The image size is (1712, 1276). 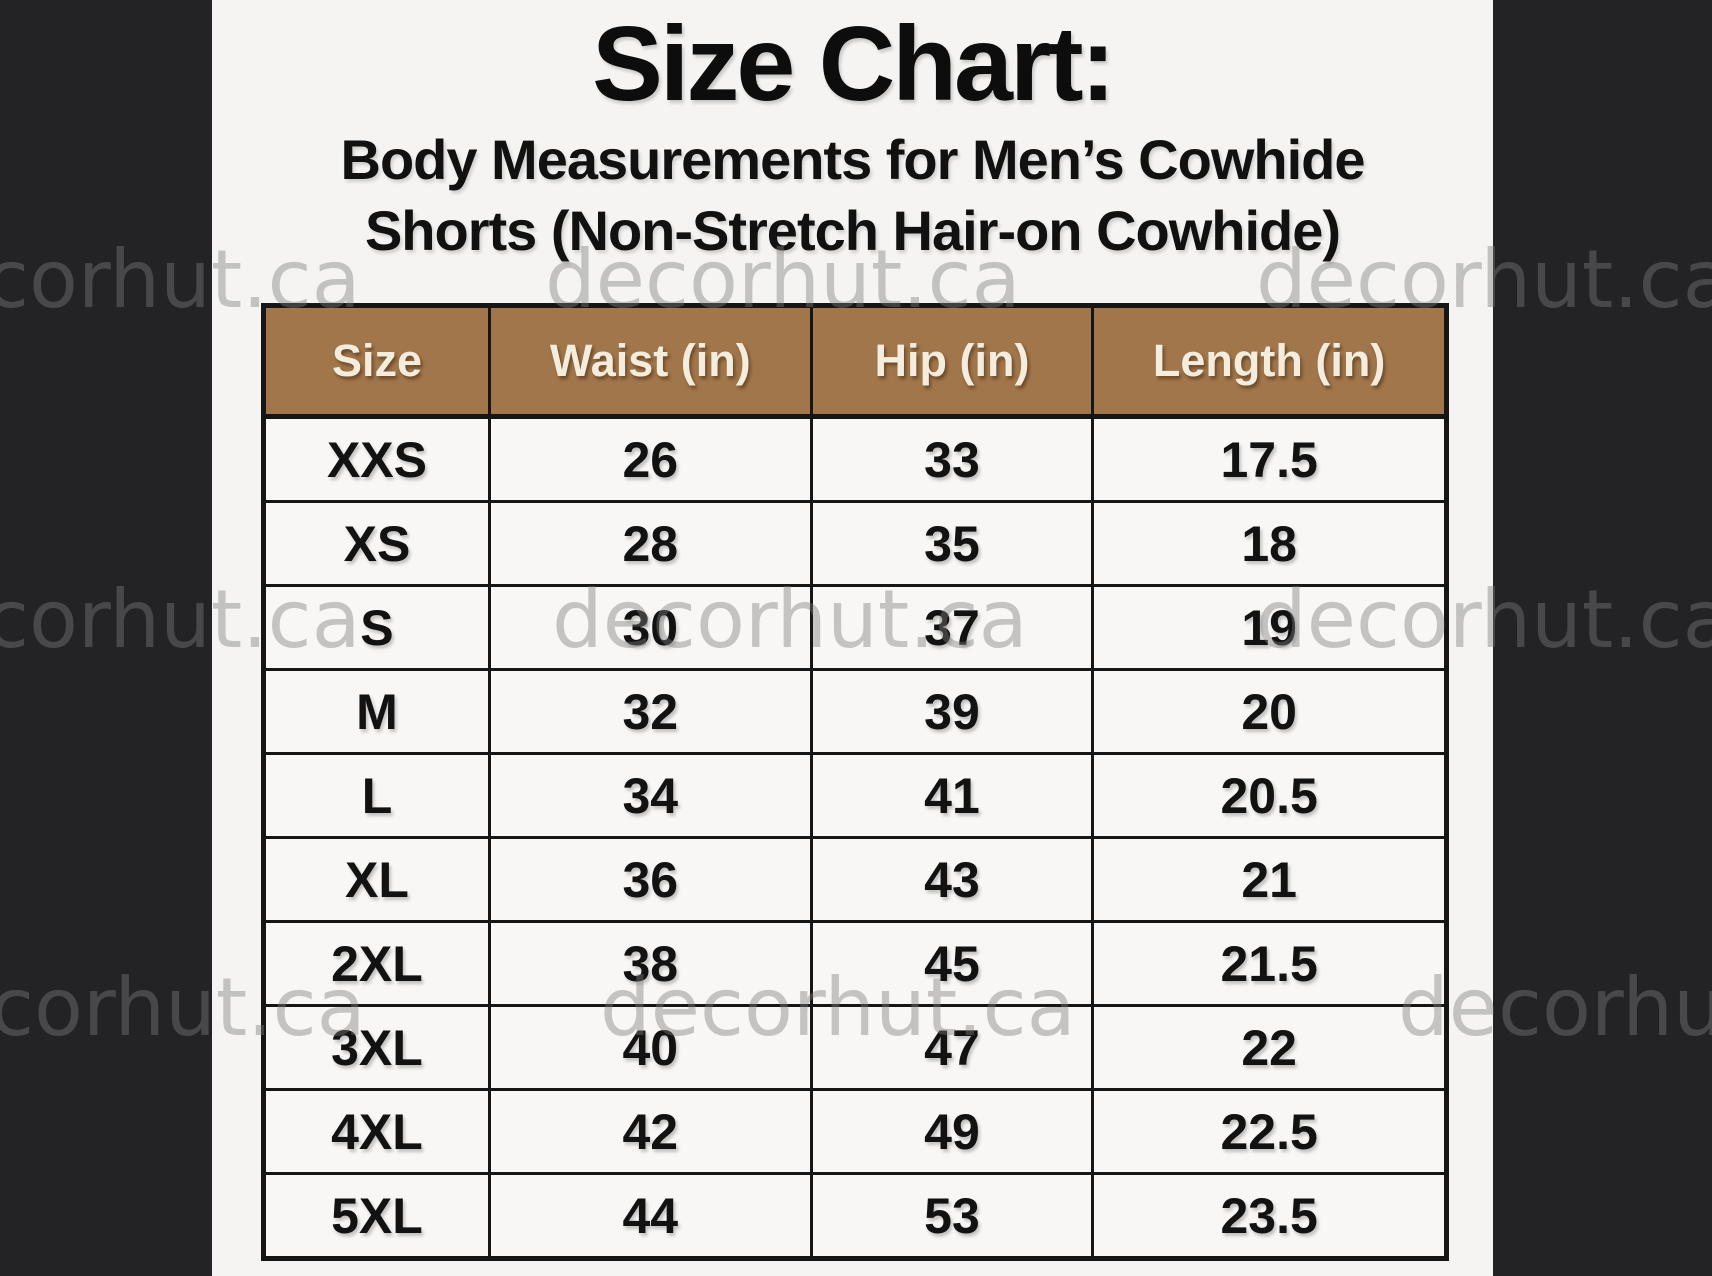 I want to click on table-cell: 4XL, so click(x=376, y=1131).